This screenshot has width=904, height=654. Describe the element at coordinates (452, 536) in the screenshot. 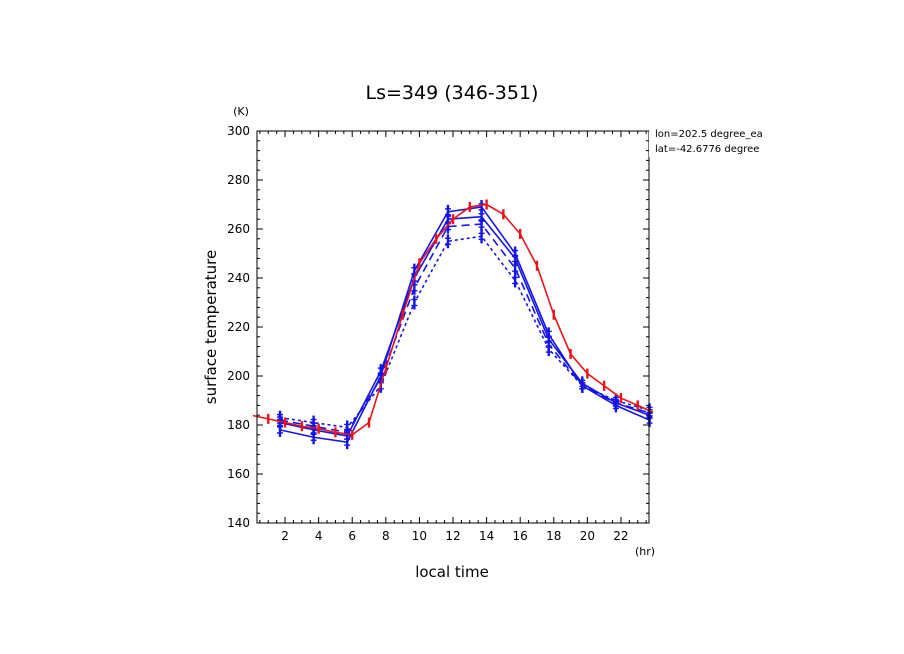

I see `x-tick-label: 12` at that location.